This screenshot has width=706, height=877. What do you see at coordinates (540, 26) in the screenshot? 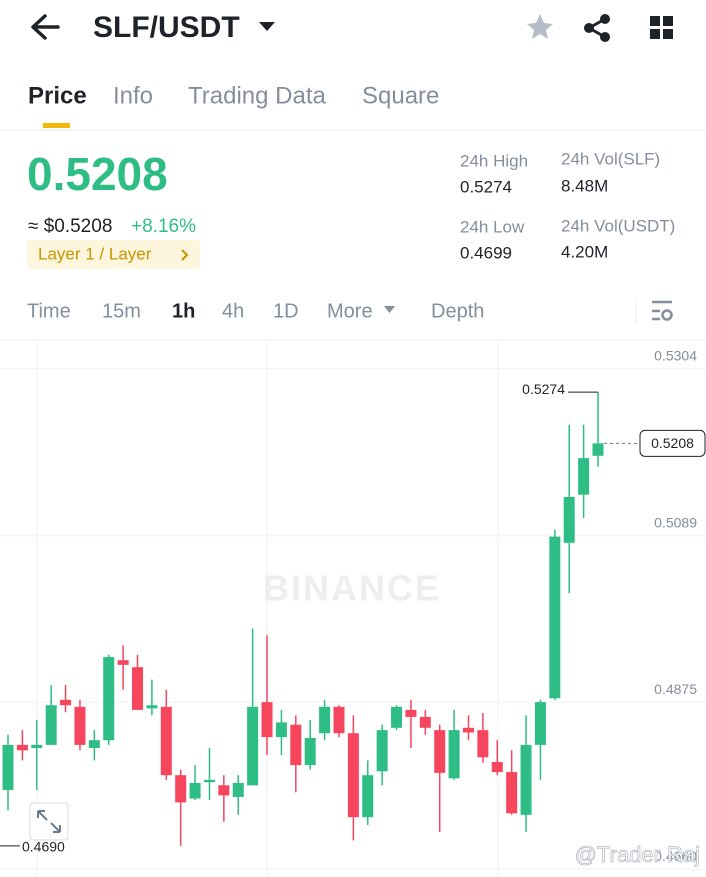
I see `favorite-star` at bounding box center [540, 26].